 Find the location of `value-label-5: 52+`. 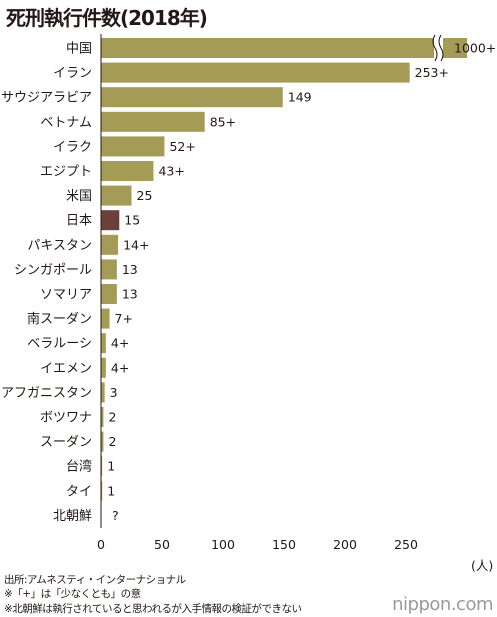

value-label-5: 52+ is located at coordinates (182, 146).